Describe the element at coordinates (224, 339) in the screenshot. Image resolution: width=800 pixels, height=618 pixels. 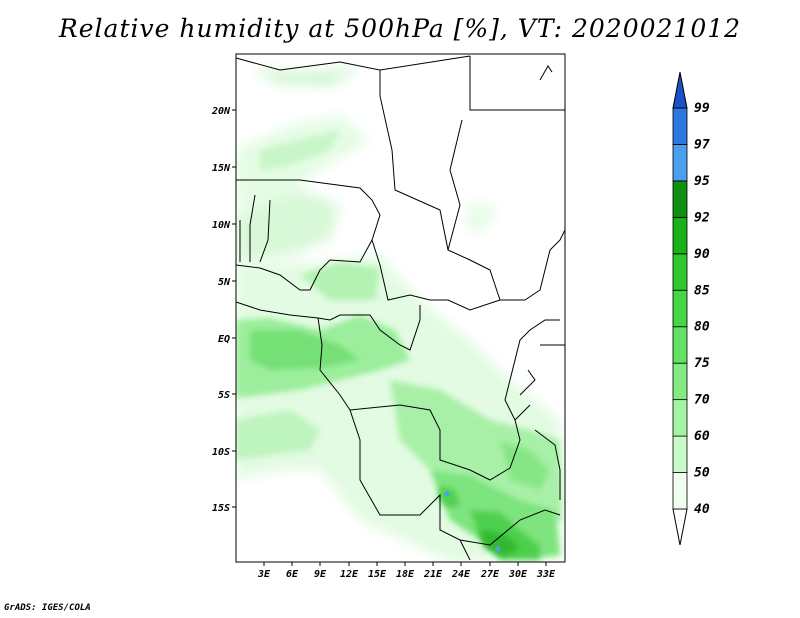
I see `lat-tick: EQ` at that location.